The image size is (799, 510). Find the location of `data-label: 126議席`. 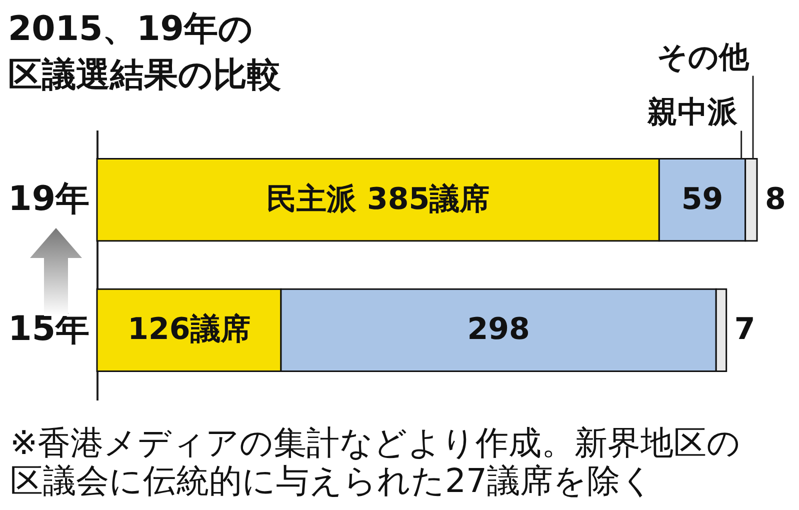

data-label: 126議席 is located at coordinates (189, 330).